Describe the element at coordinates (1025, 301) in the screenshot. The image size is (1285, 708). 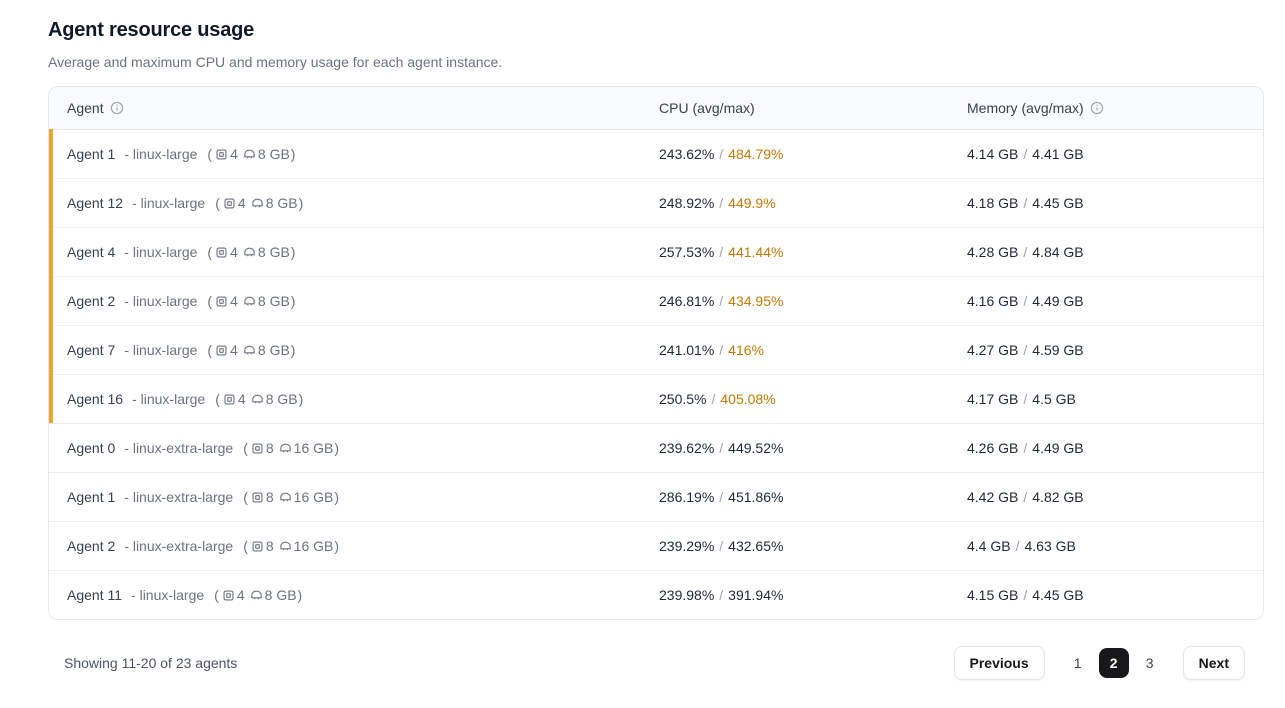
I see `memory-cell: 4.16 GB / 4.49 GB` at that location.